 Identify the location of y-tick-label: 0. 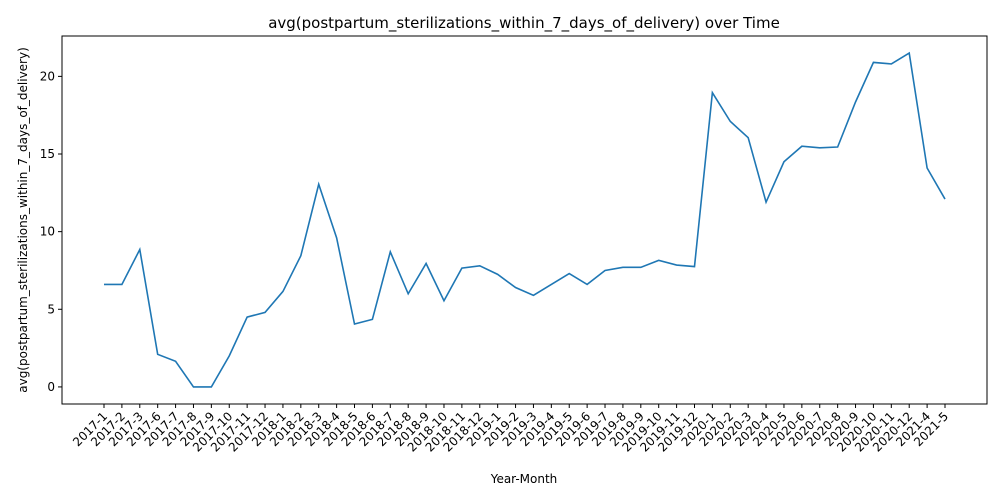
(51, 387).